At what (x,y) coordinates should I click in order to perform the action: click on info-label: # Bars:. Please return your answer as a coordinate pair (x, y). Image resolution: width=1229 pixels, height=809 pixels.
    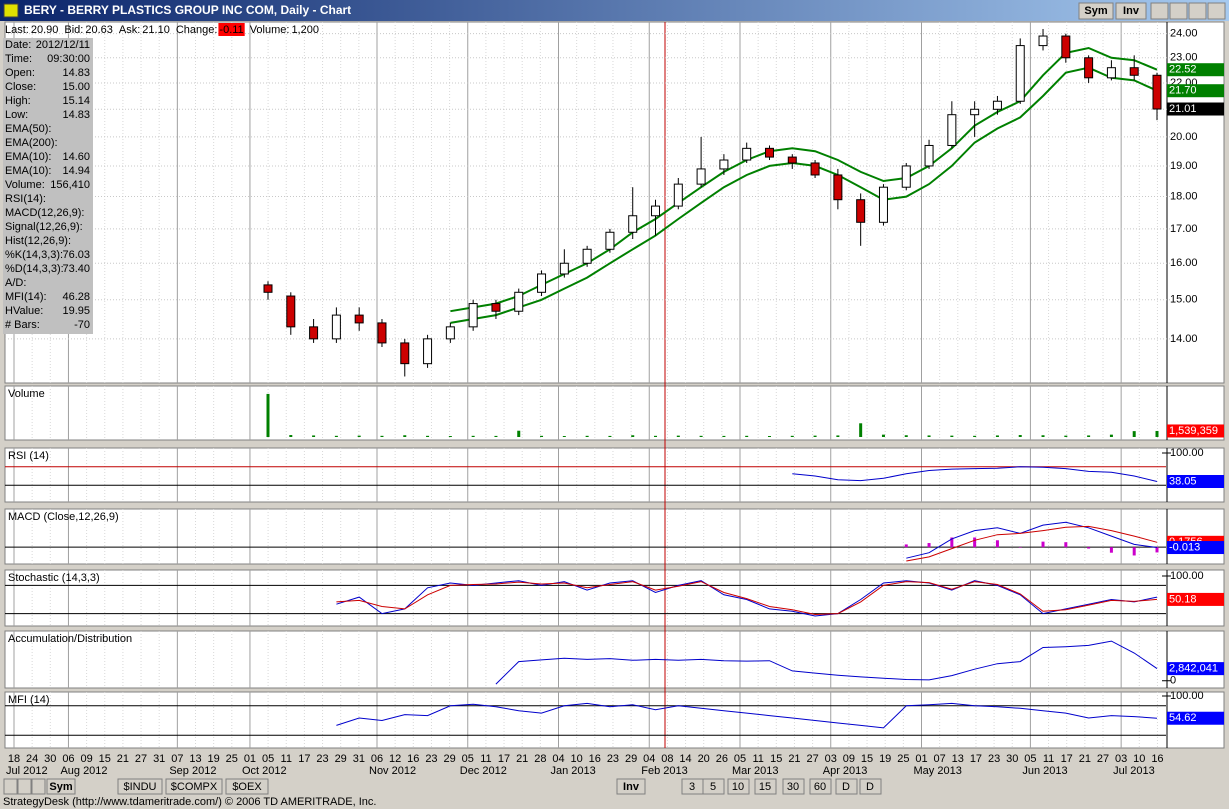
    Looking at the image, I should click on (22, 325).